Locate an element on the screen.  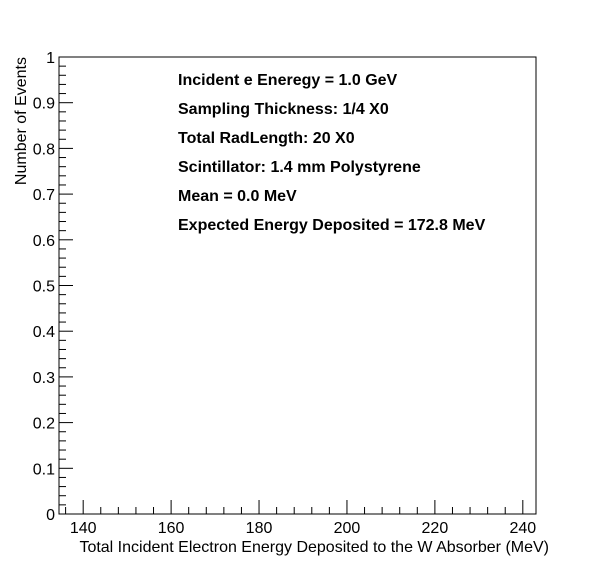
annotation-line: Total RadLength: 20 X0 is located at coordinates (266, 138).